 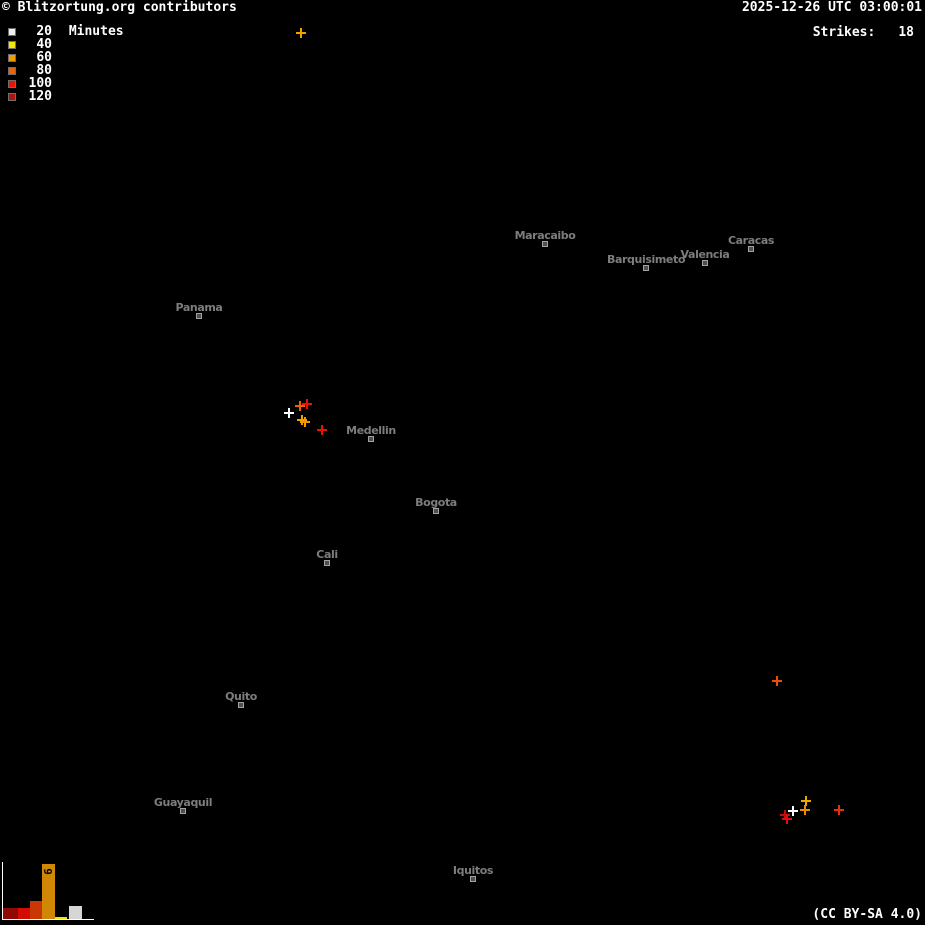 I want to click on city-dot-bogota, so click(x=436, y=511).